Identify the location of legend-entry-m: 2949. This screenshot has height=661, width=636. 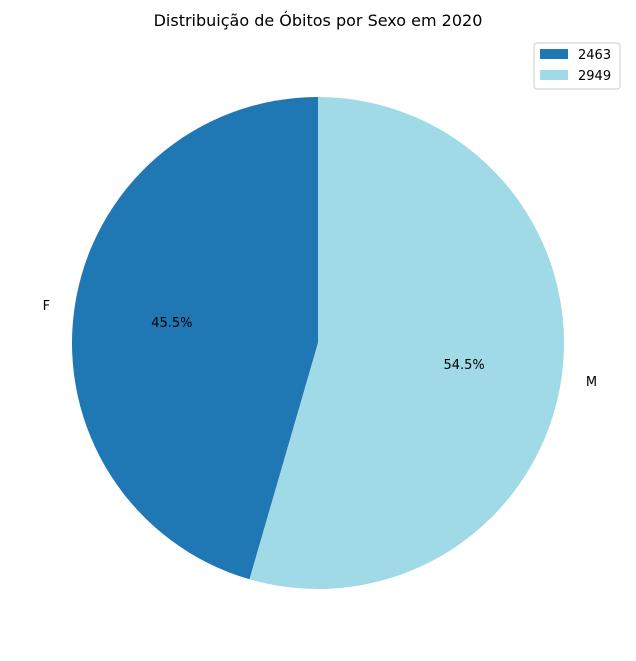
(594, 76).